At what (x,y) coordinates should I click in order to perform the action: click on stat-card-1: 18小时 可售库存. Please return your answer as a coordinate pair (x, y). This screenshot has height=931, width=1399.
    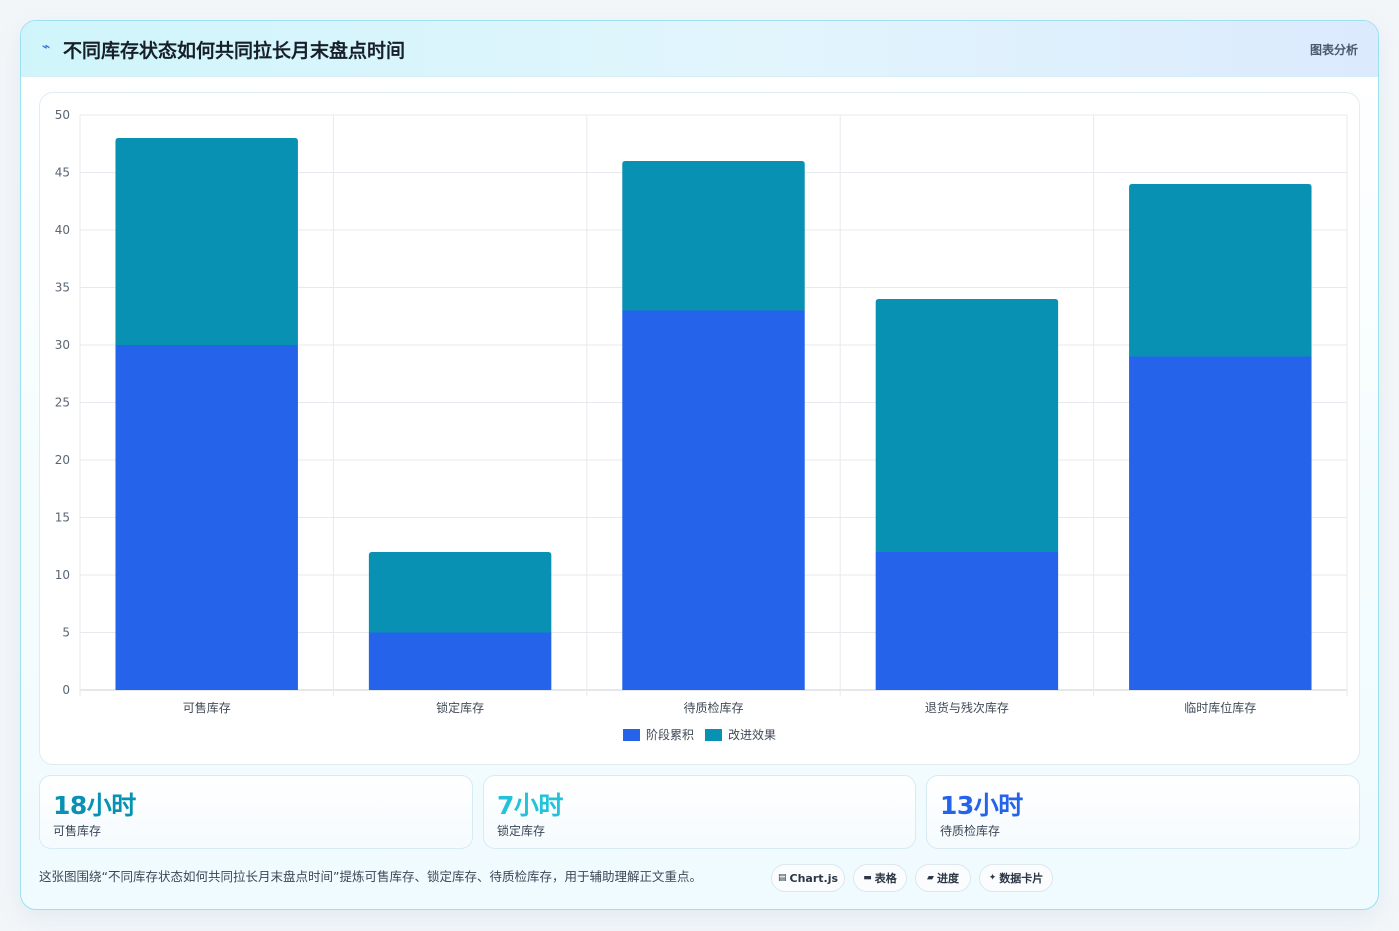
    Looking at the image, I should click on (256, 812).